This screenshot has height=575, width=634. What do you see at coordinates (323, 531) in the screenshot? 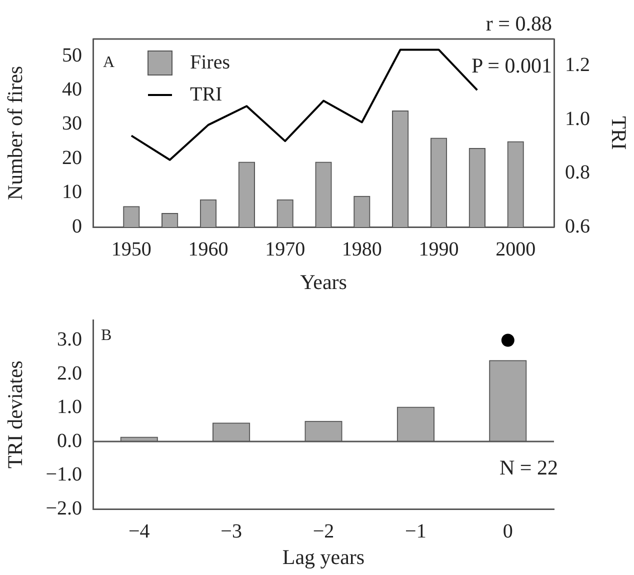
I see `x-tick-label: −2` at bounding box center [323, 531].